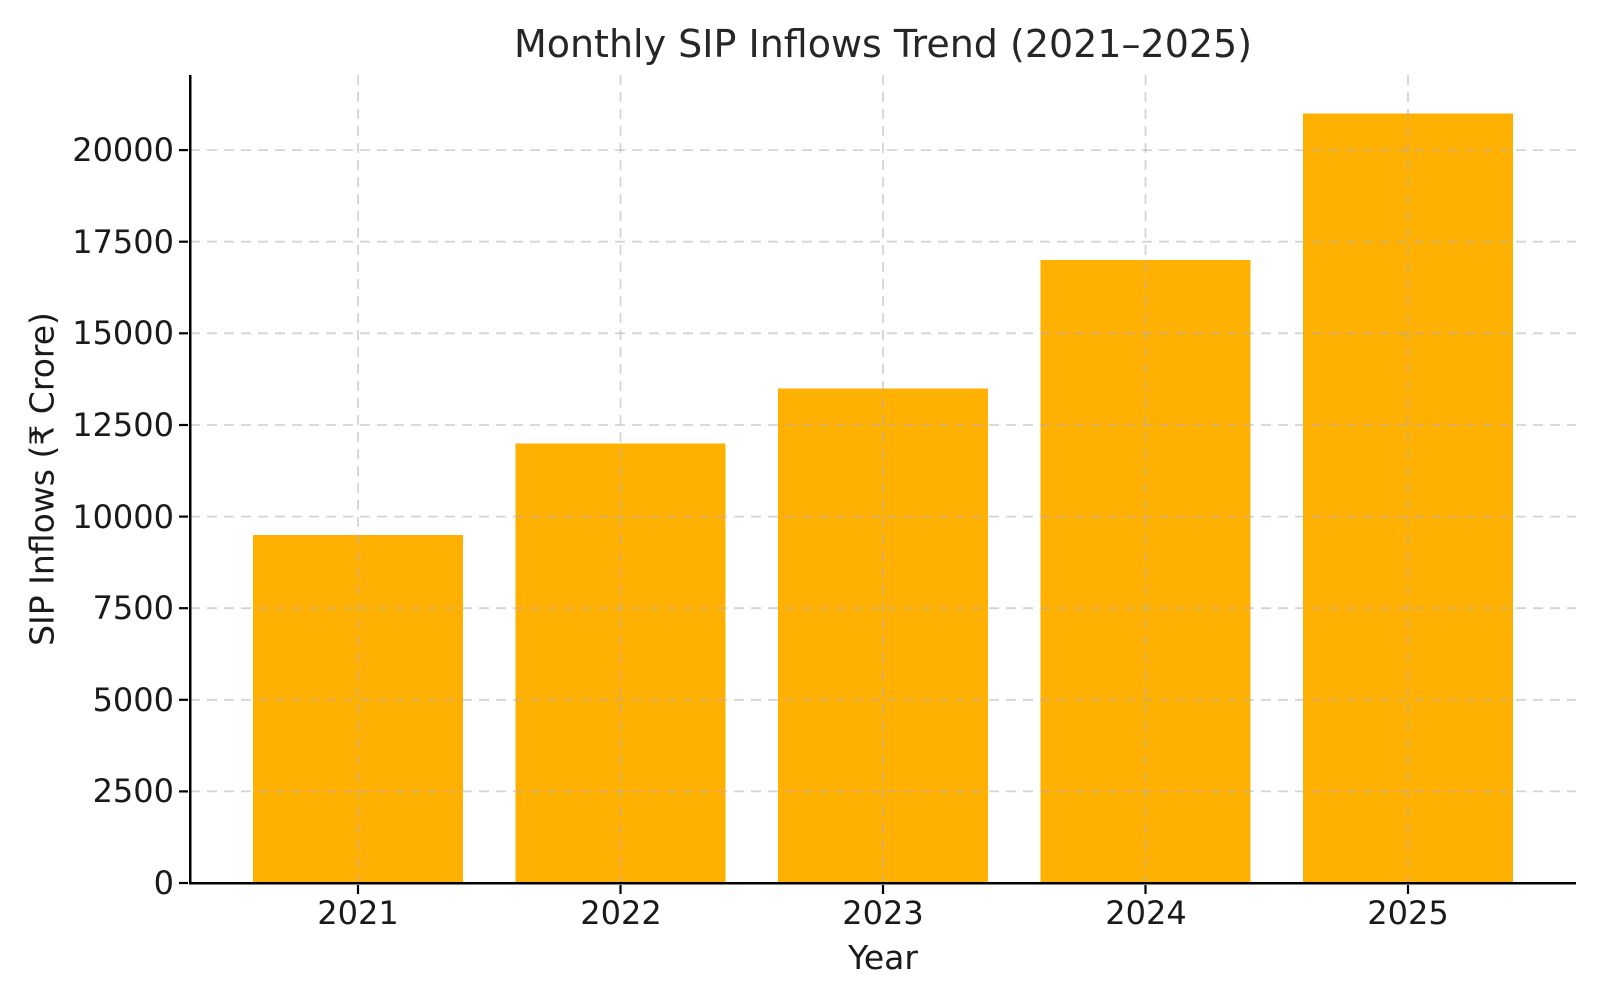  Describe the element at coordinates (1146, 913) in the screenshot. I see `x-tick-label: 2024` at that location.